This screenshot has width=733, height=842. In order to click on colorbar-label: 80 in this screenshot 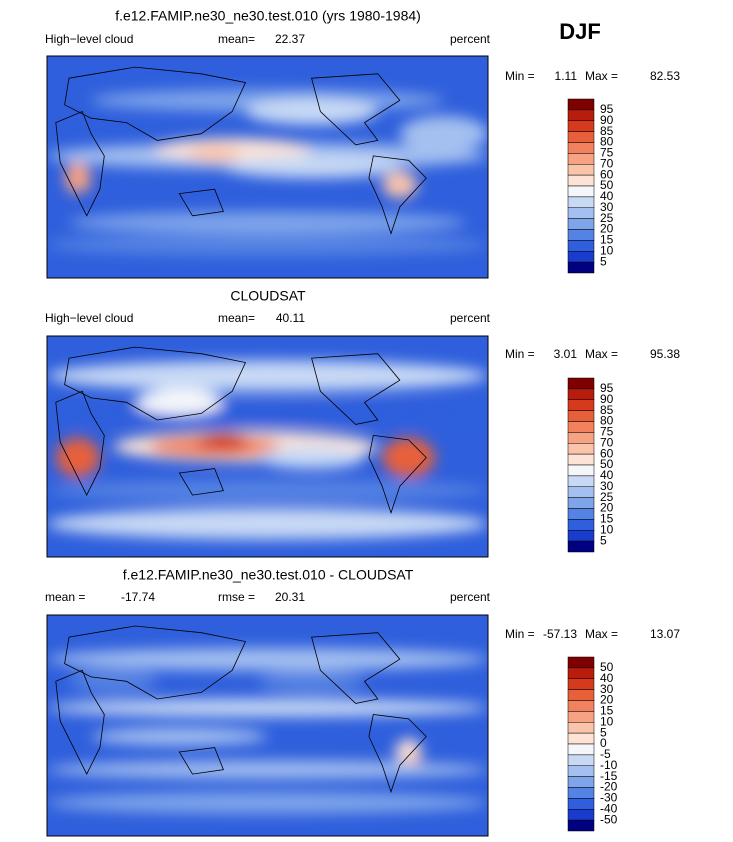, I will do `click(607, 142)`.